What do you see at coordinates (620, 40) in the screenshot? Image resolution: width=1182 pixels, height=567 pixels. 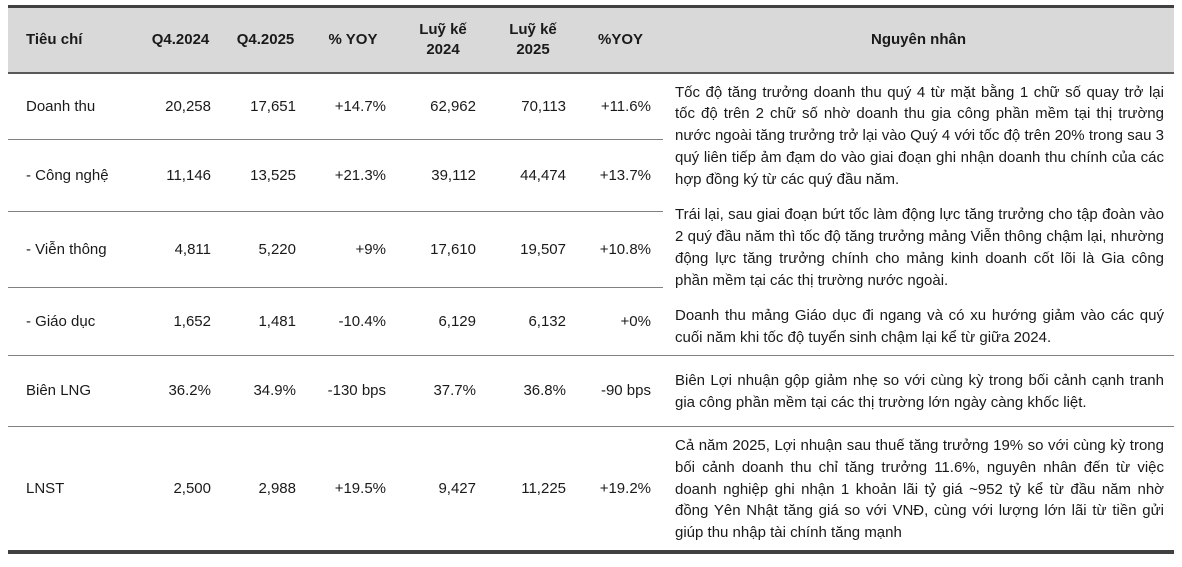 I see `col-header-yoy-cumulative: %YOY` at bounding box center [620, 40].